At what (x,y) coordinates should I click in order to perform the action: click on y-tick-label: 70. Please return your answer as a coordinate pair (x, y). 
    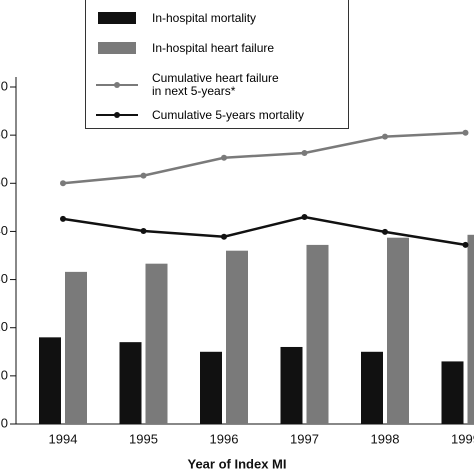
    Looking at the image, I should click on (4, 85).